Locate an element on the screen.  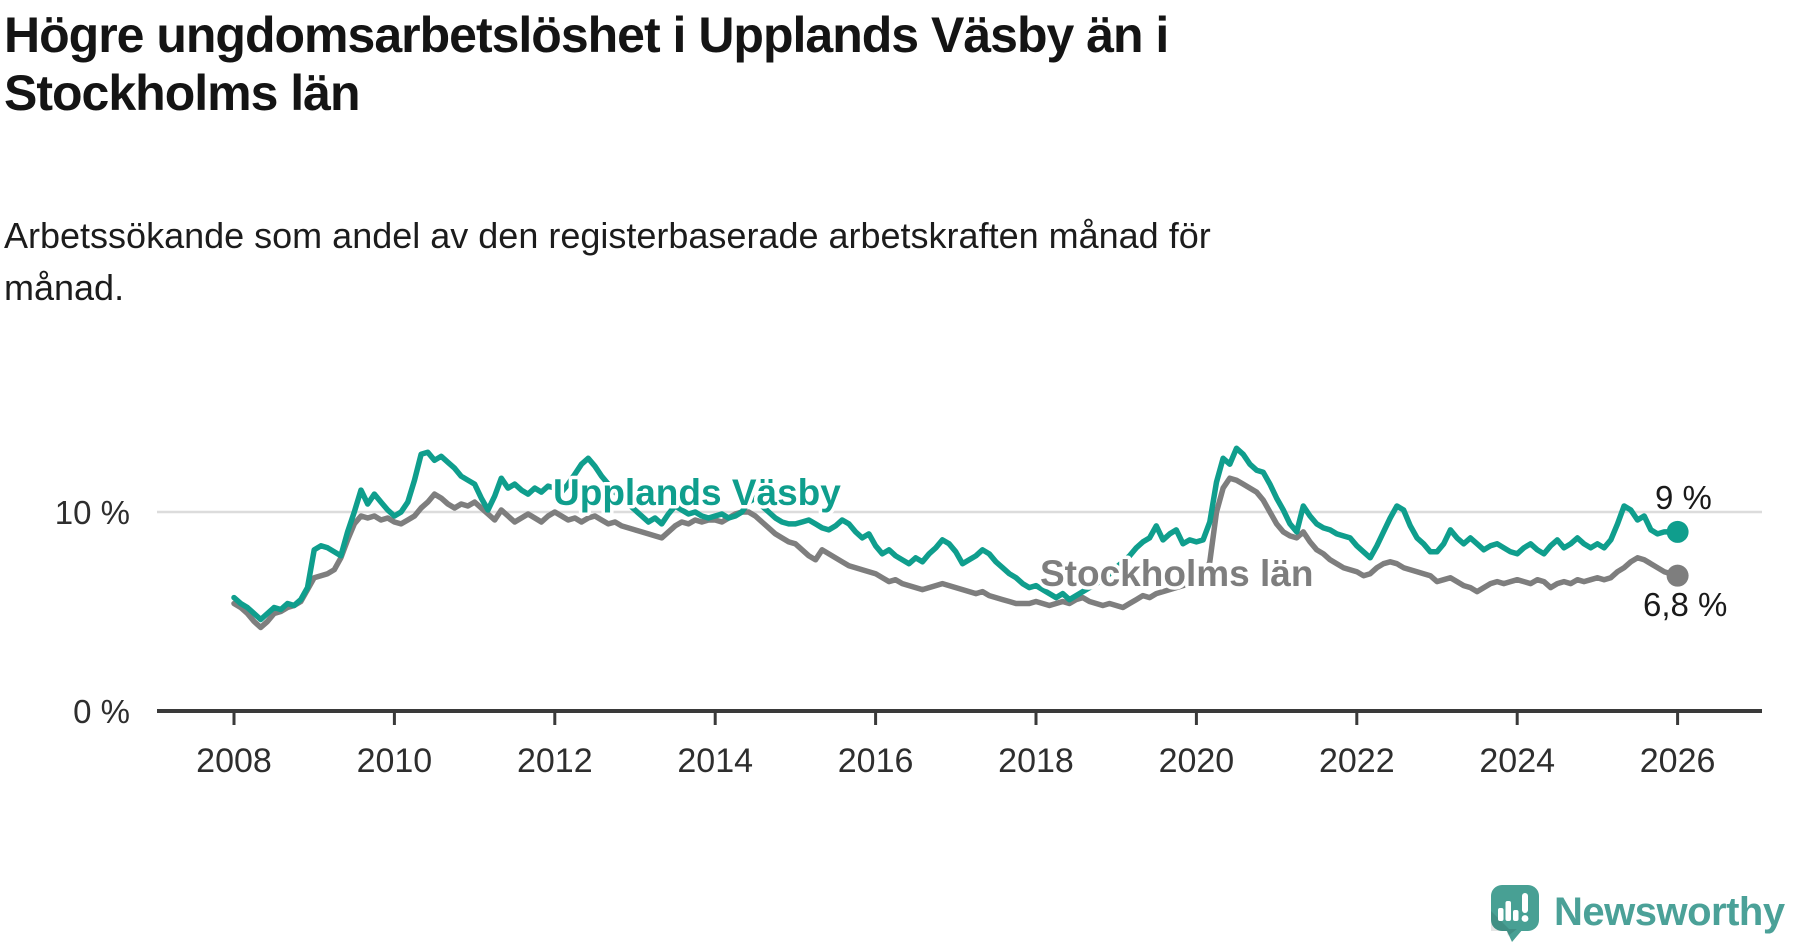
y-axis-label-10: 10 % is located at coordinates (92, 512).